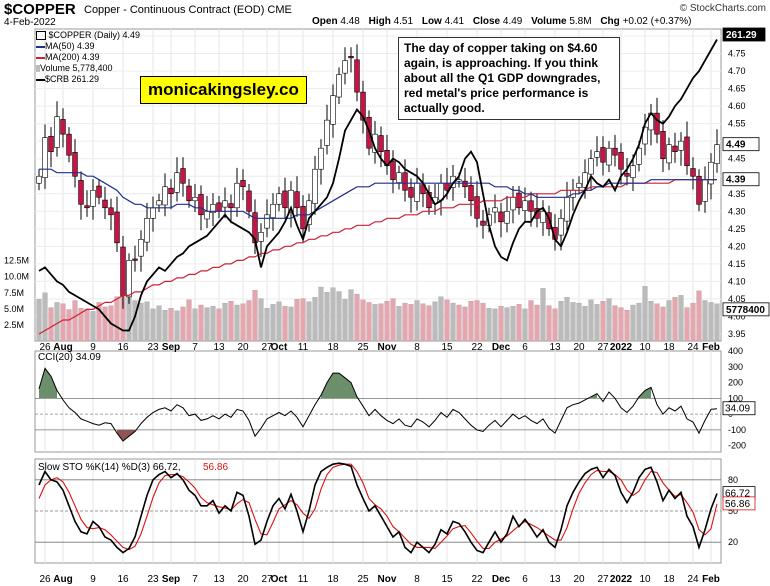 The image size is (770, 586). I want to click on volume-badge-box, so click(746, 309).